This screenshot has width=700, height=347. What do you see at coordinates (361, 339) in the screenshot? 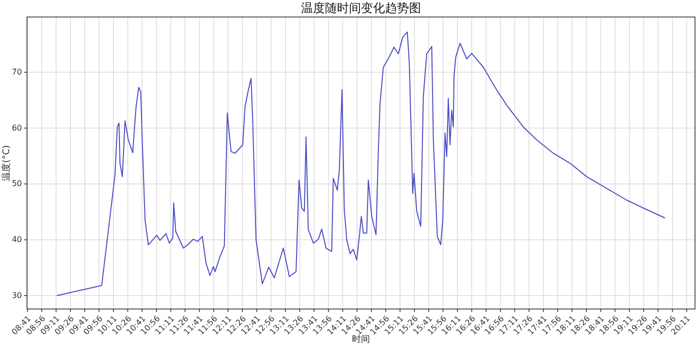
I see `x-axis-title: 时间` at bounding box center [361, 339].